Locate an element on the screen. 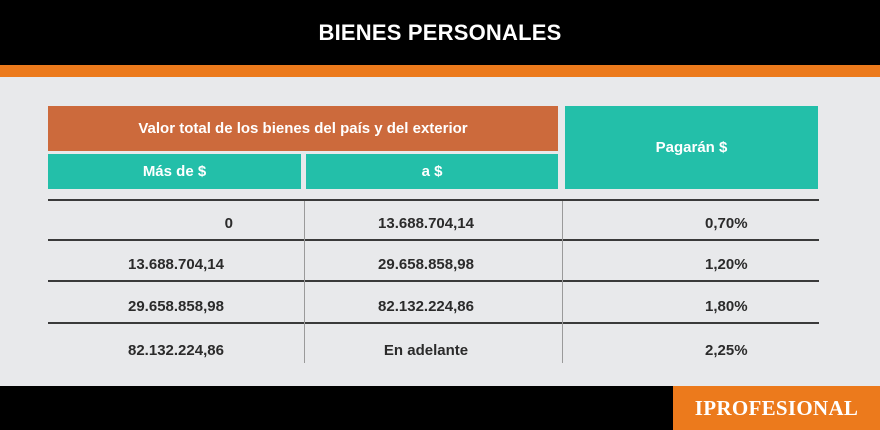 The image size is (880, 430). brand-logo: IPROFESIONAL is located at coordinates (776, 408).